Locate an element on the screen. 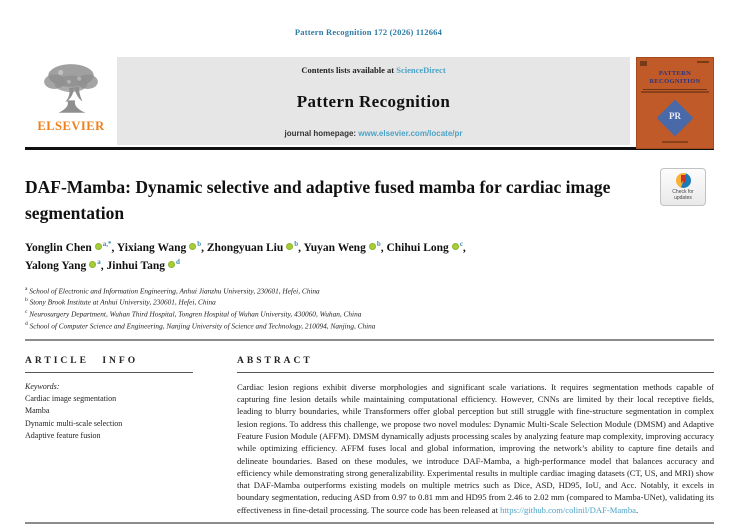 Image resolution: width=737 pixels, height=526 pixels. sciencedirect-link: ScienceDirect is located at coordinates (421, 70).